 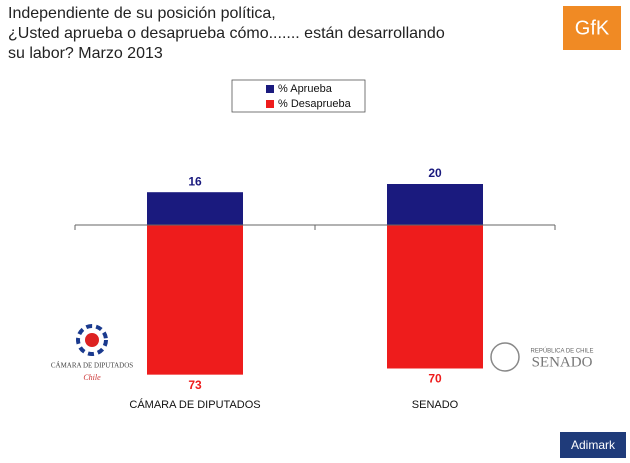 I want to click on gfk-text: GfK, so click(x=592, y=28).